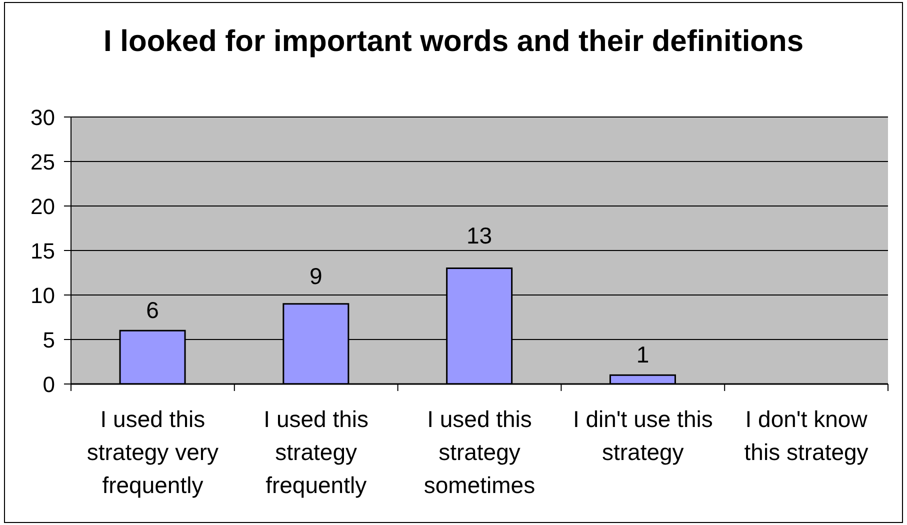 The image size is (907, 525). What do you see at coordinates (453, 42) in the screenshot?
I see `chart-title: I looked for important words and their definitions` at bounding box center [453, 42].